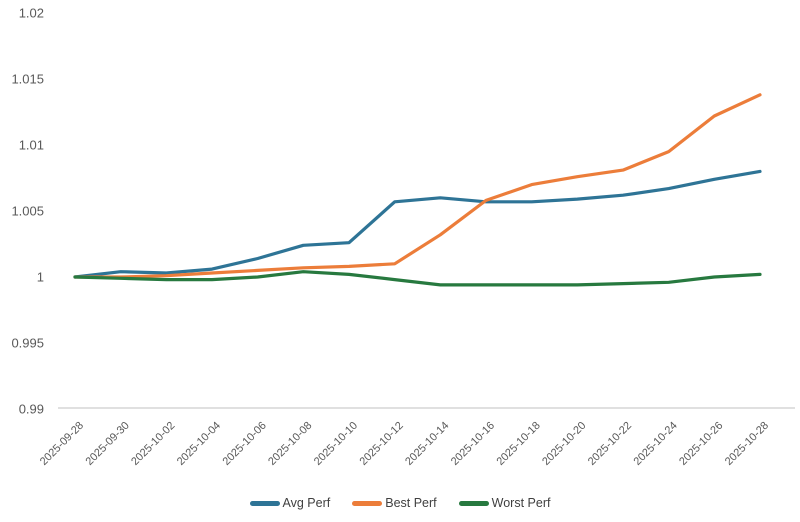  What do you see at coordinates (701, 444) in the screenshot?
I see `x-axis-tick-label: 2025-10-26` at bounding box center [701, 444].